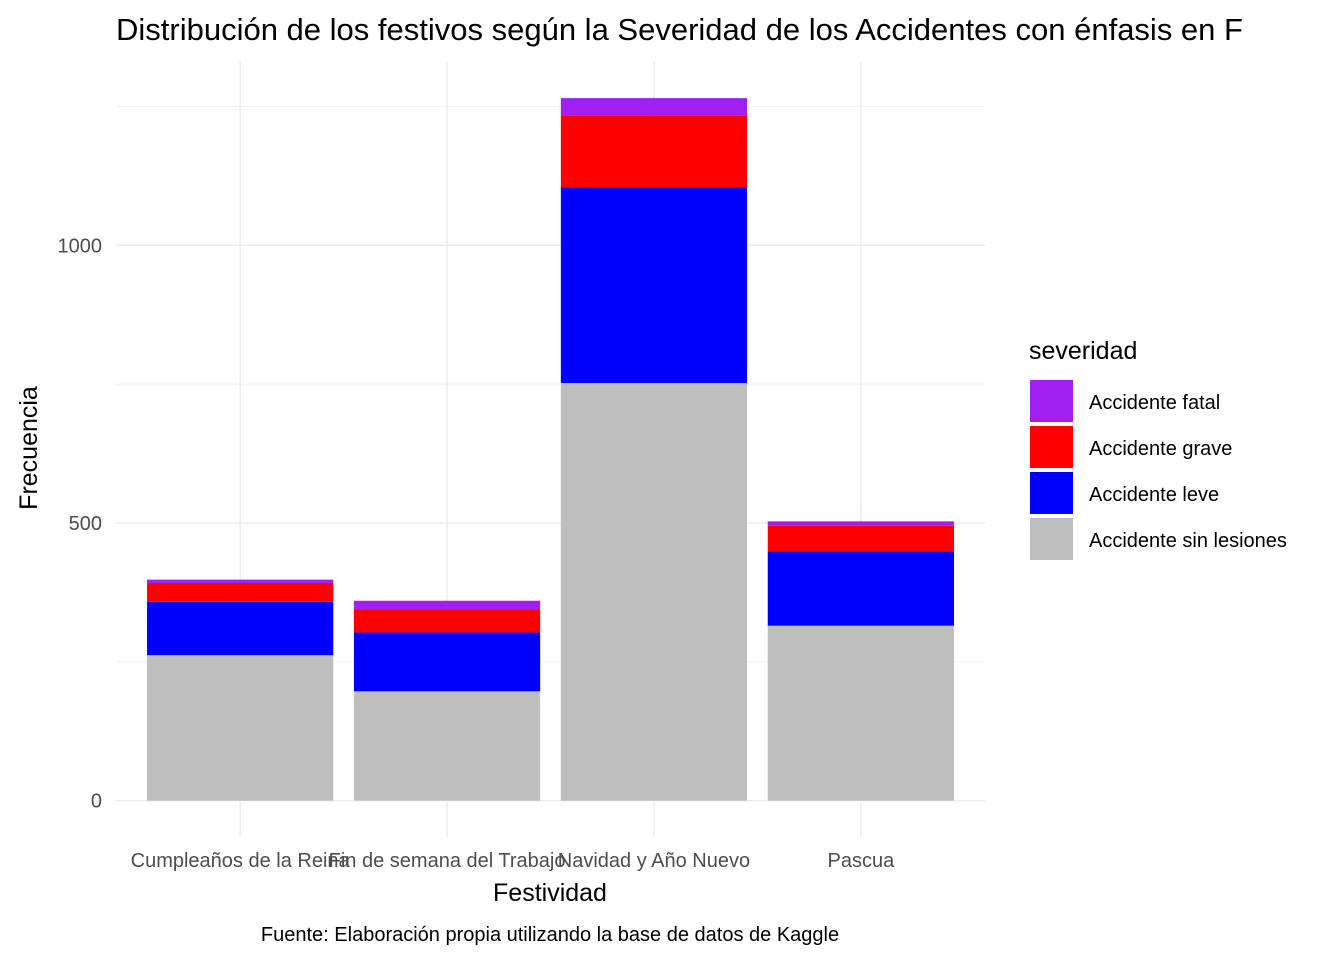 The image size is (1344, 960). I want to click on legend-label: Accidente leve, so click(1154, 495).